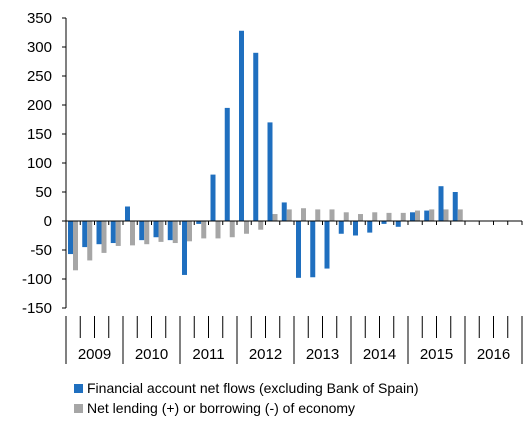 Image resolution: width=524 pixels, height=422 pixels. What do you see at coordinates (48, 221) in the screenshot?
I see `y-tick-label: 0` at bounding box center [48, 221].